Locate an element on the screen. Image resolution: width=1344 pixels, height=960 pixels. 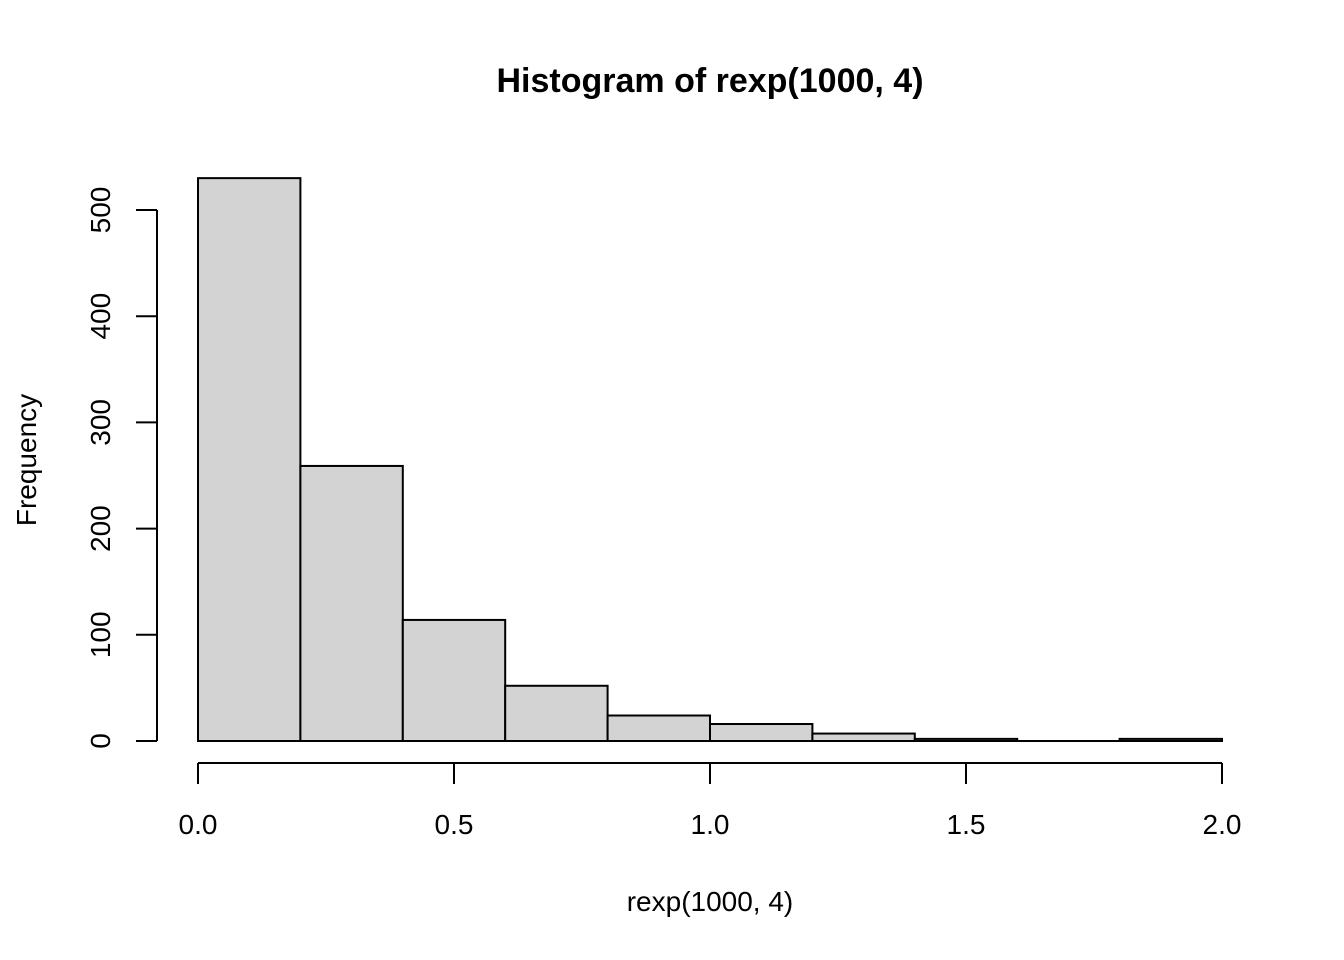
chart-title: Histogram of rexp(1000, 4) is located at coordinates (709, 81).